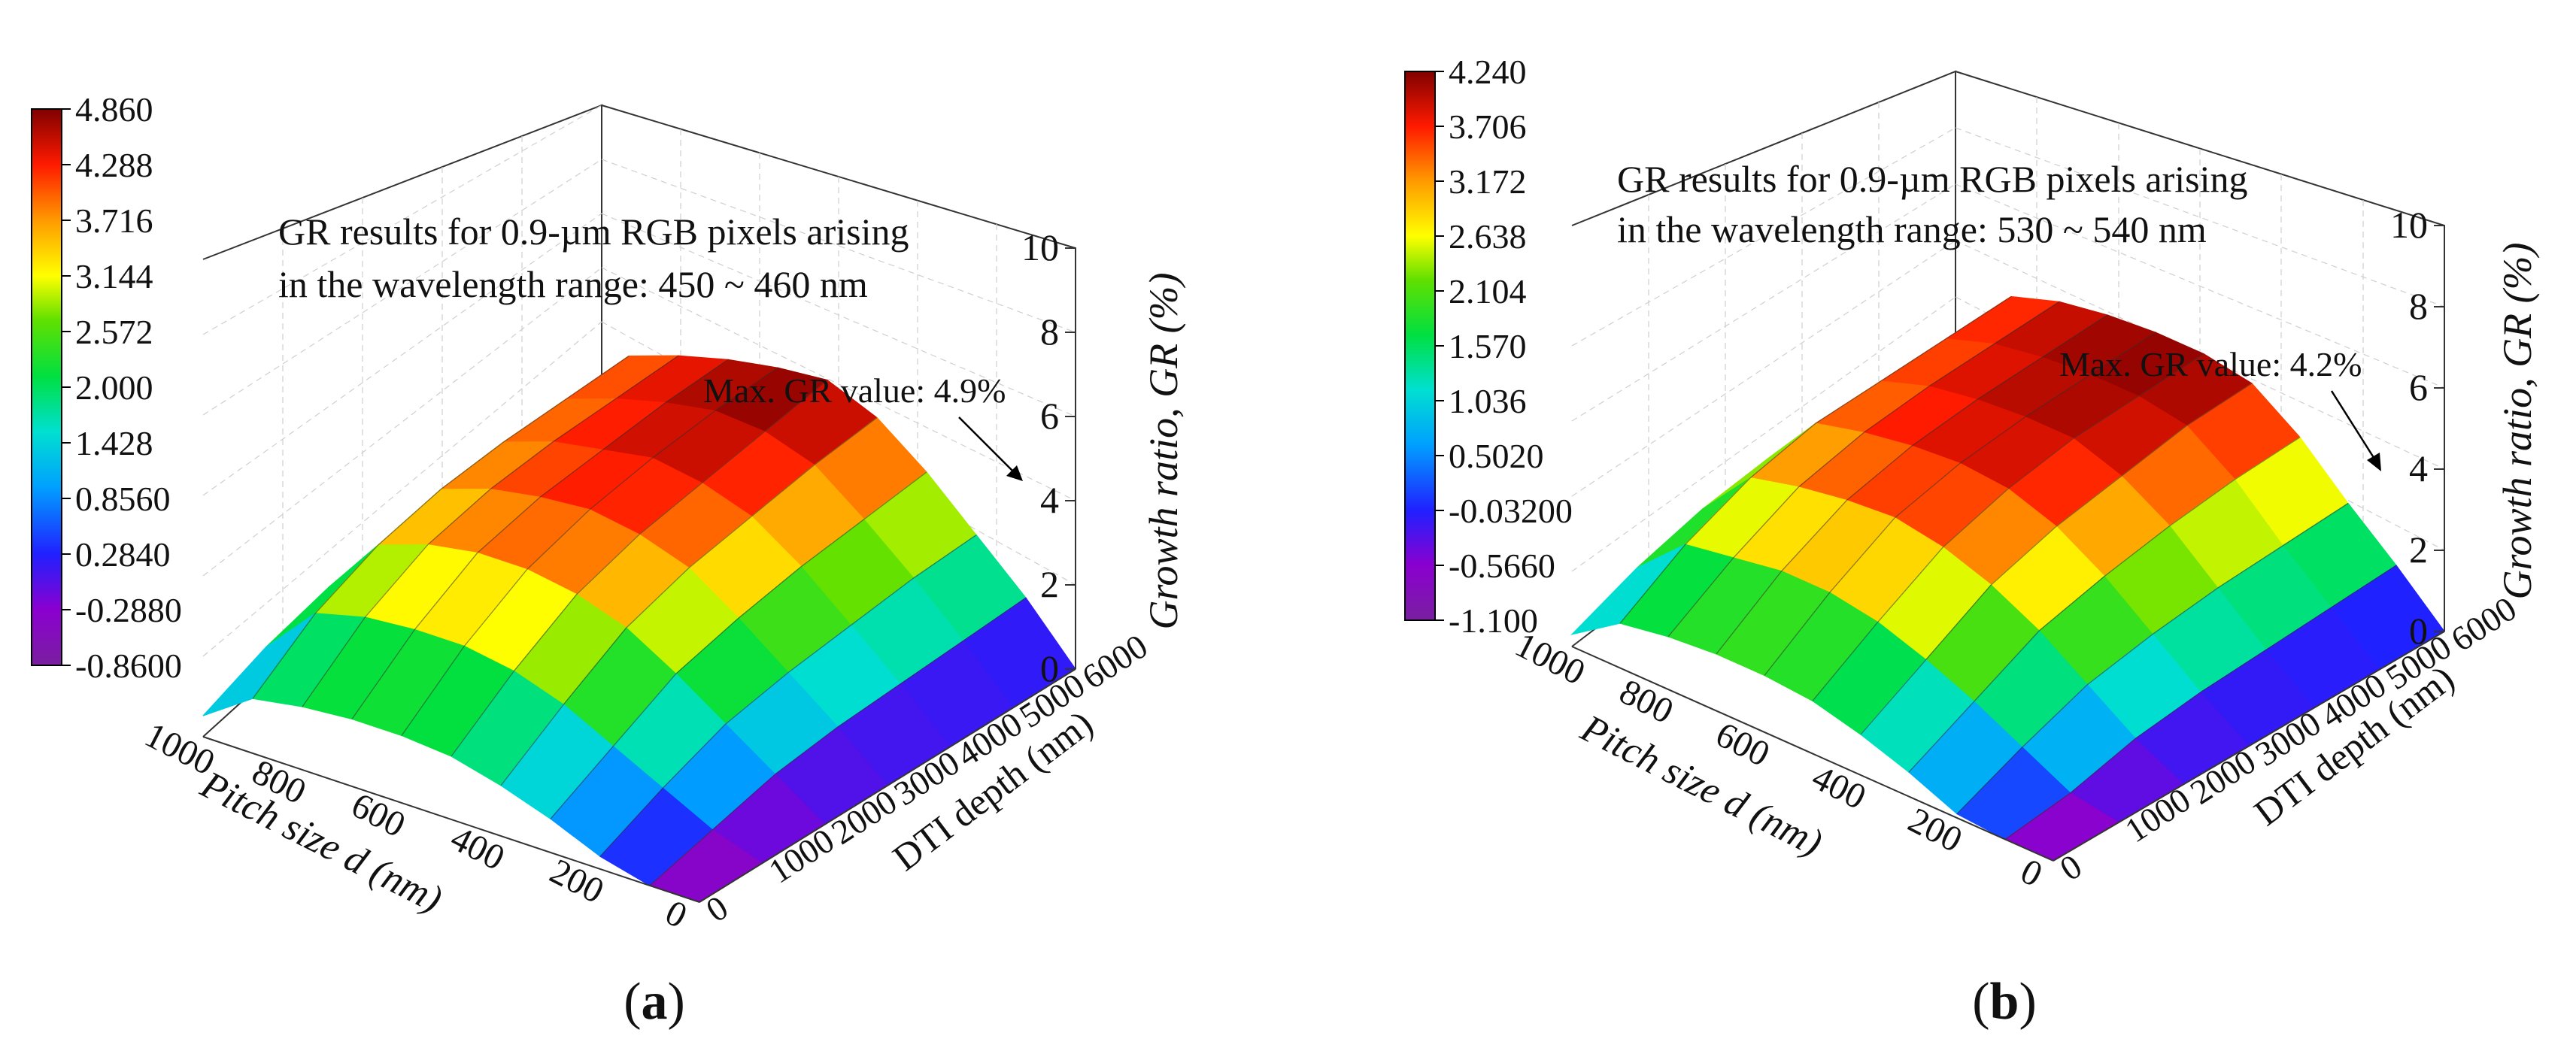  Describe the element at coordinates (654, 1002) in the screenshot. I see `panel-label-a: (a)` at that location.